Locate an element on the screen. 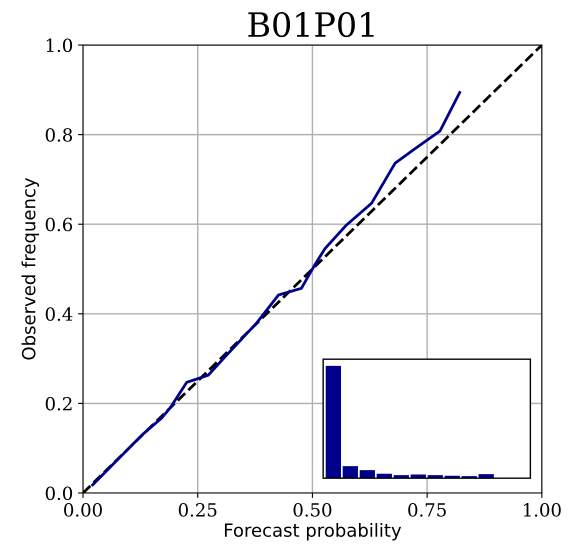 This screenshot has width=574, height=556. x-tick-label: 0.00 is located at coordinates (83, 510).